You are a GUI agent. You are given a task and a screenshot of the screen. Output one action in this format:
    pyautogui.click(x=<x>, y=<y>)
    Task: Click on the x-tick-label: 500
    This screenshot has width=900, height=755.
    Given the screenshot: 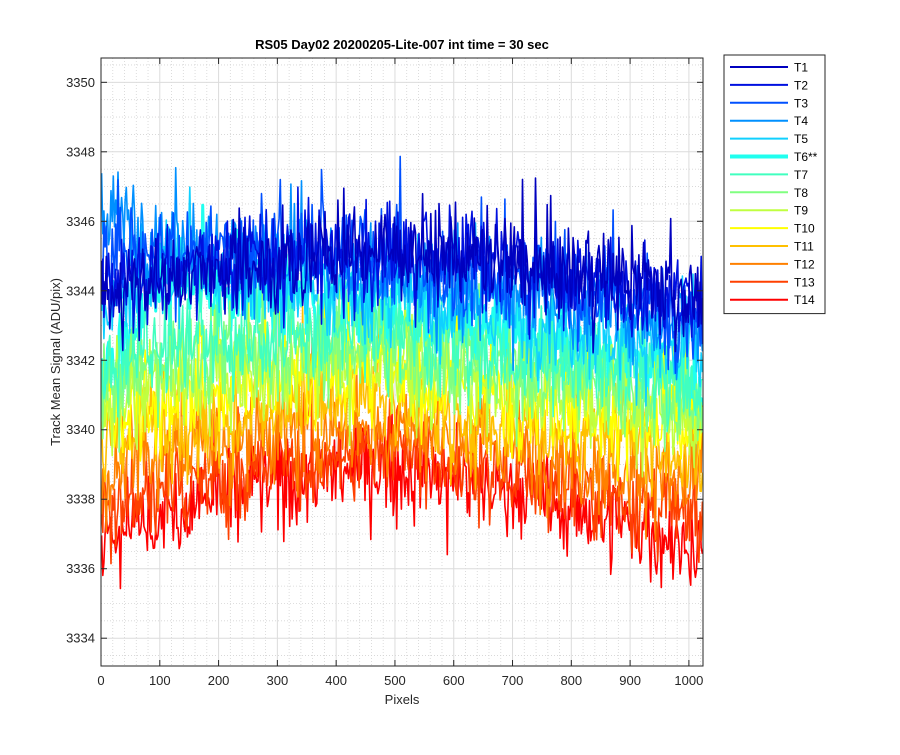 What is the action you would take?
    pyautogui.click(x=395, y=680)
    